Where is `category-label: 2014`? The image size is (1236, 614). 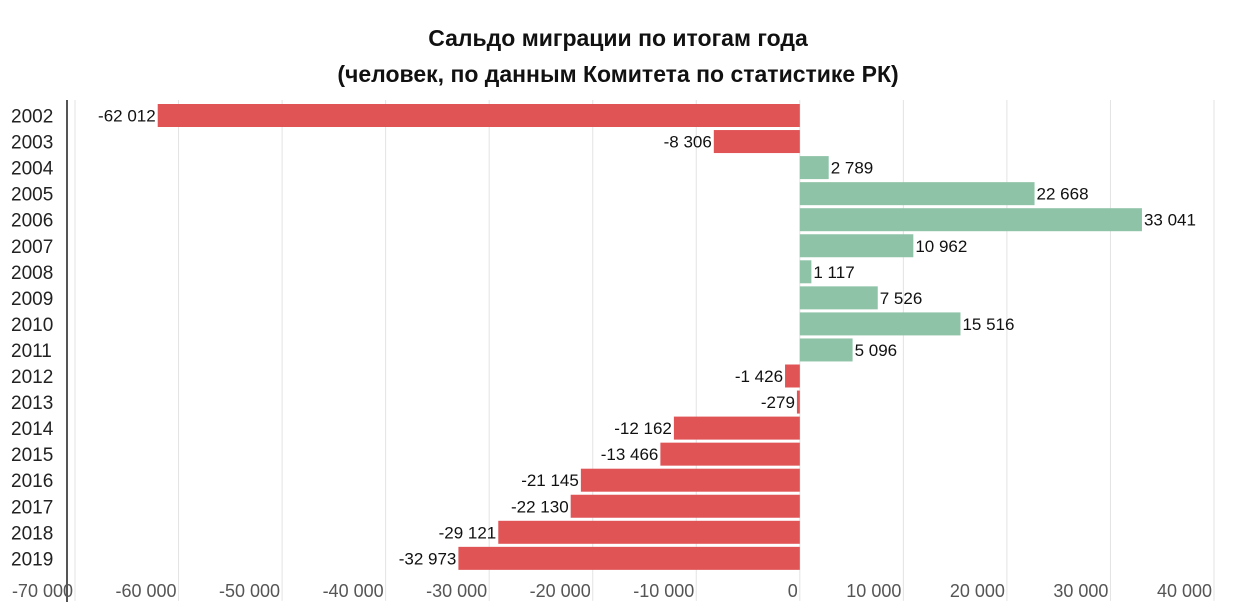
category-label: 2014 is located at coordinates (32, 429).